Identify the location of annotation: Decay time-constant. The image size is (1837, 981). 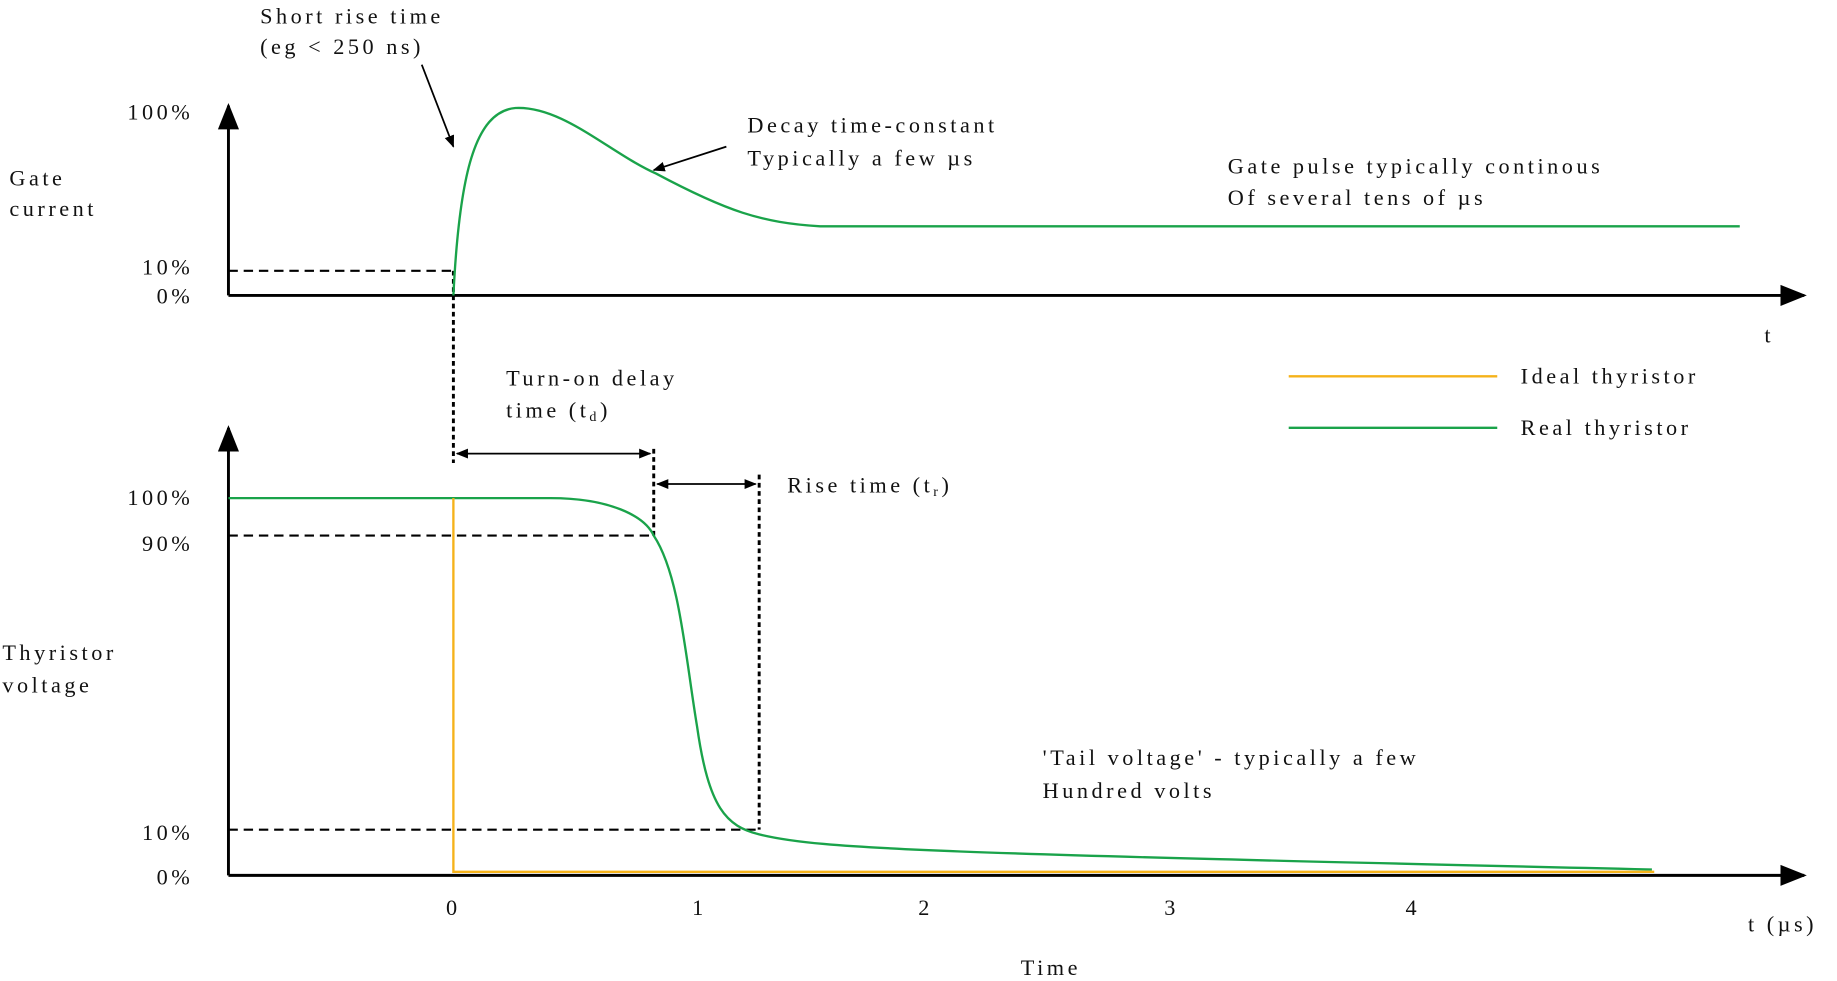
(872, 125).